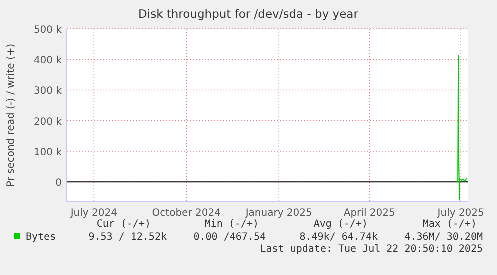 The image size is (497, 275). I want to click on y-tick-label: 500 k, so click(48, 30).